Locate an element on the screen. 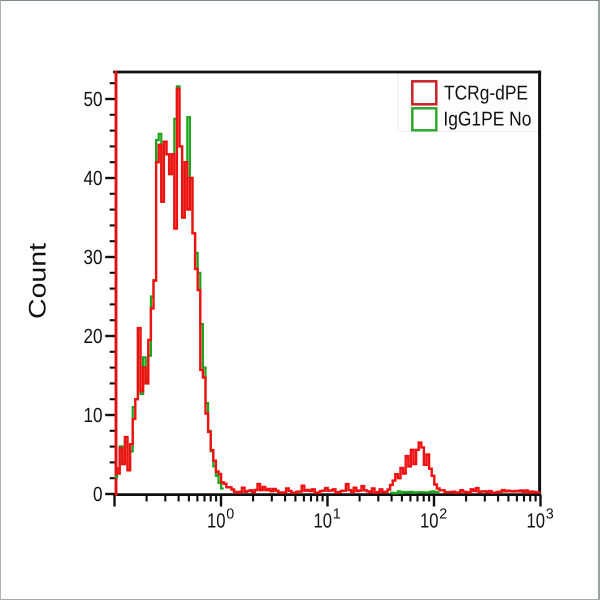  svg-text: IgG1PE No is located at coordinates (487, 120).